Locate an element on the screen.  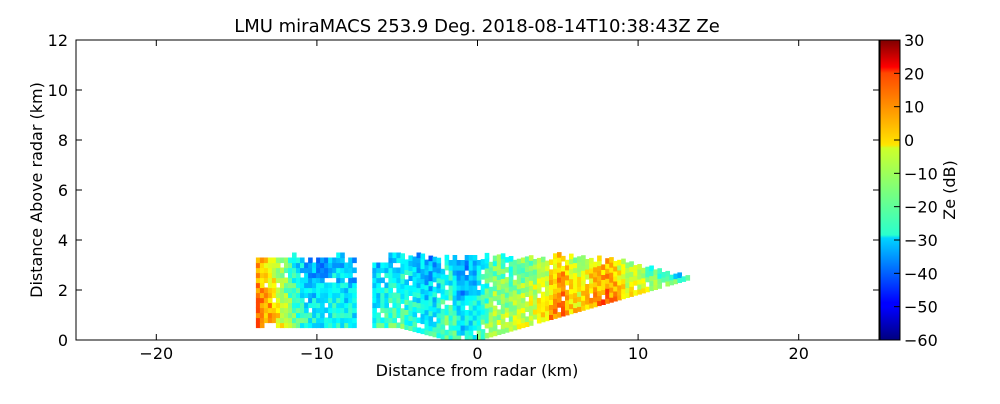
colorbar-tick-label: −60 is located at coordinates (921, 340).